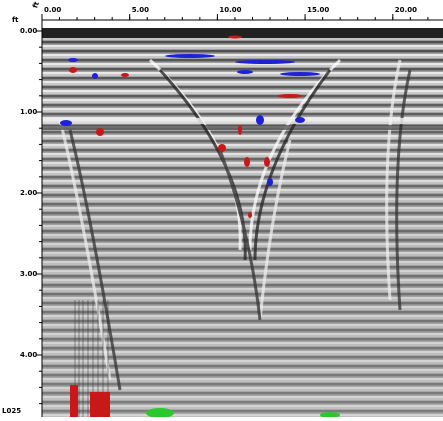  What do you see at coordinates (318, 10) in the screenshot?
I see `x-tick-label: 15.00` at bounding box center [318, 10].